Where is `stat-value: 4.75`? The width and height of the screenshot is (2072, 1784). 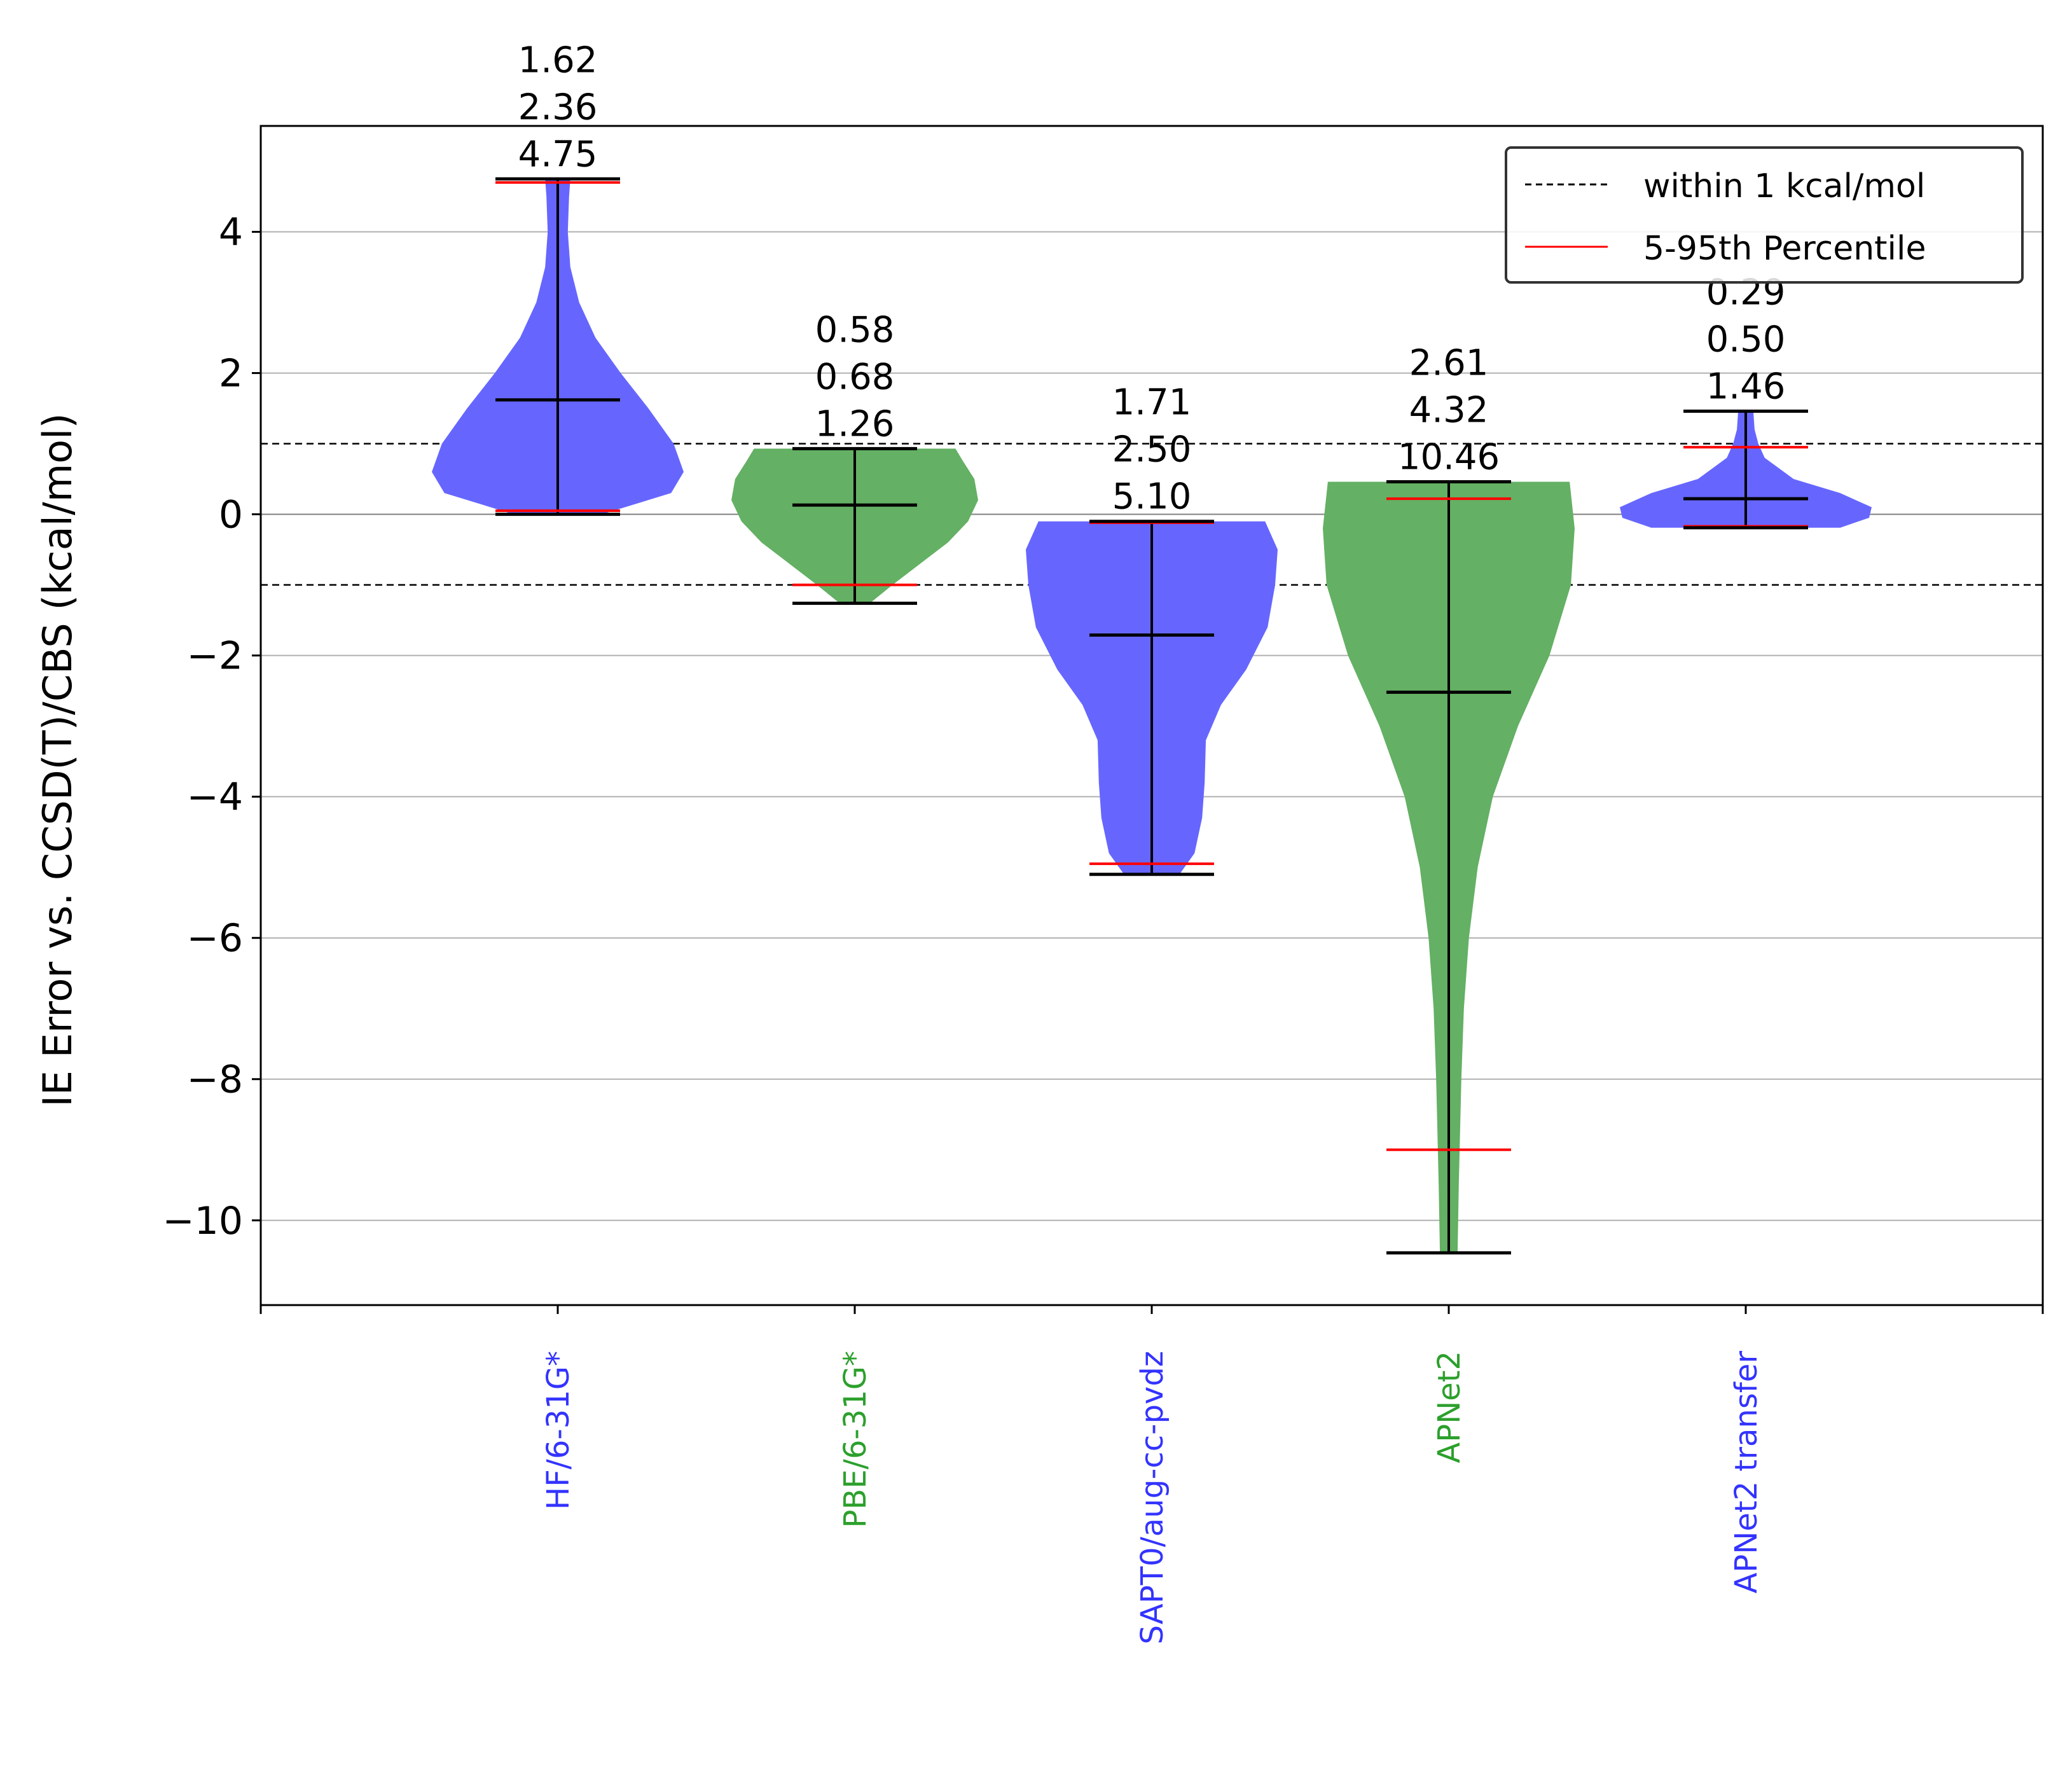 stat-value: 4.75 is located at coordinates (558, 154).